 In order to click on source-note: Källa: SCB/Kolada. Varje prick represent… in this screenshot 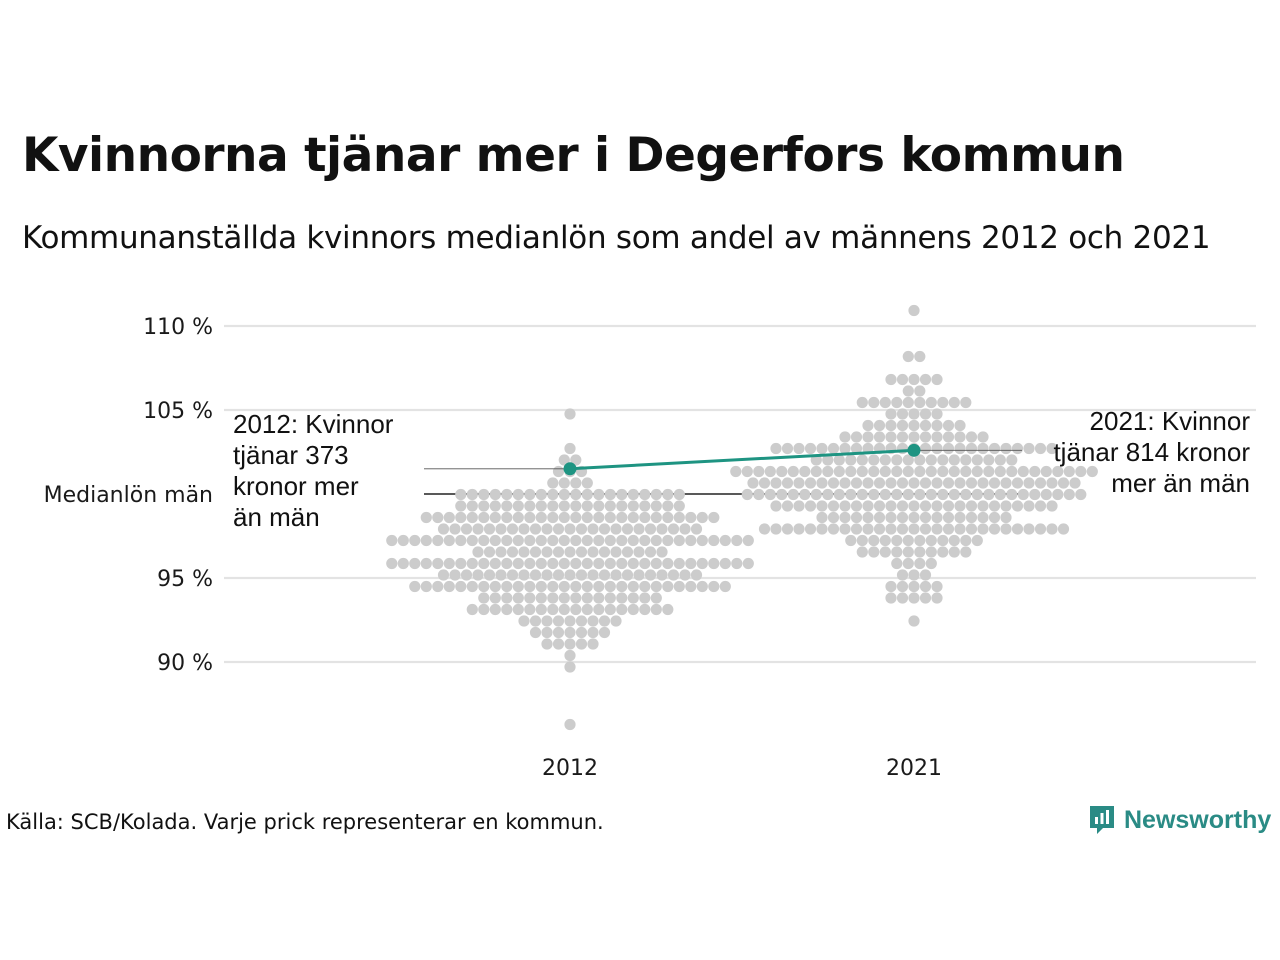, I will do `click(305, 822)`.